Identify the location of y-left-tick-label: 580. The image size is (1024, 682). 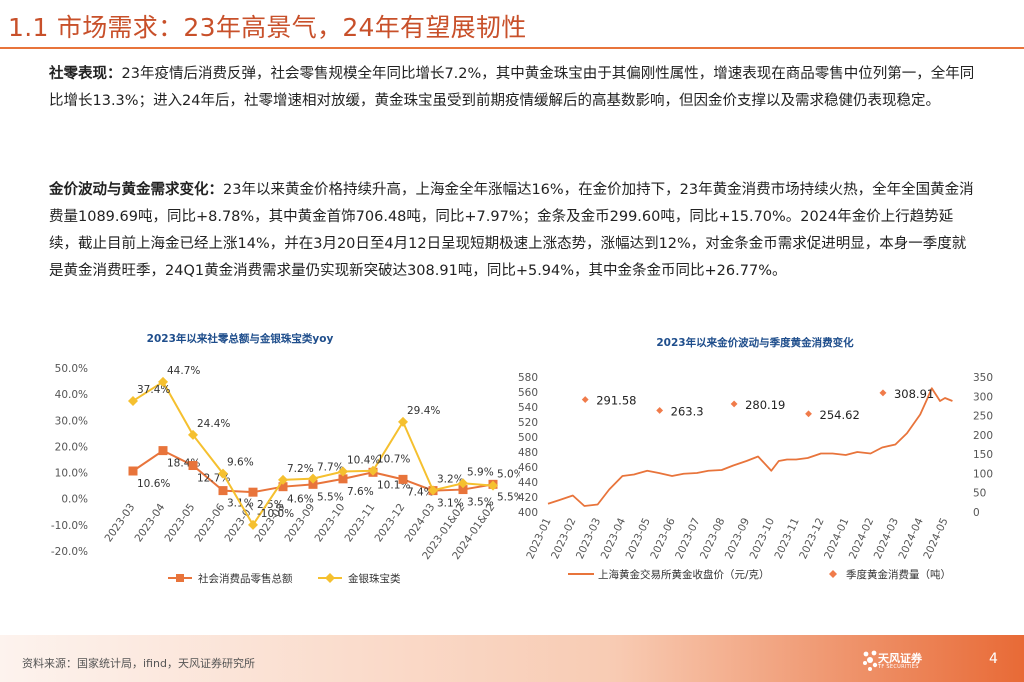
(528, 378).